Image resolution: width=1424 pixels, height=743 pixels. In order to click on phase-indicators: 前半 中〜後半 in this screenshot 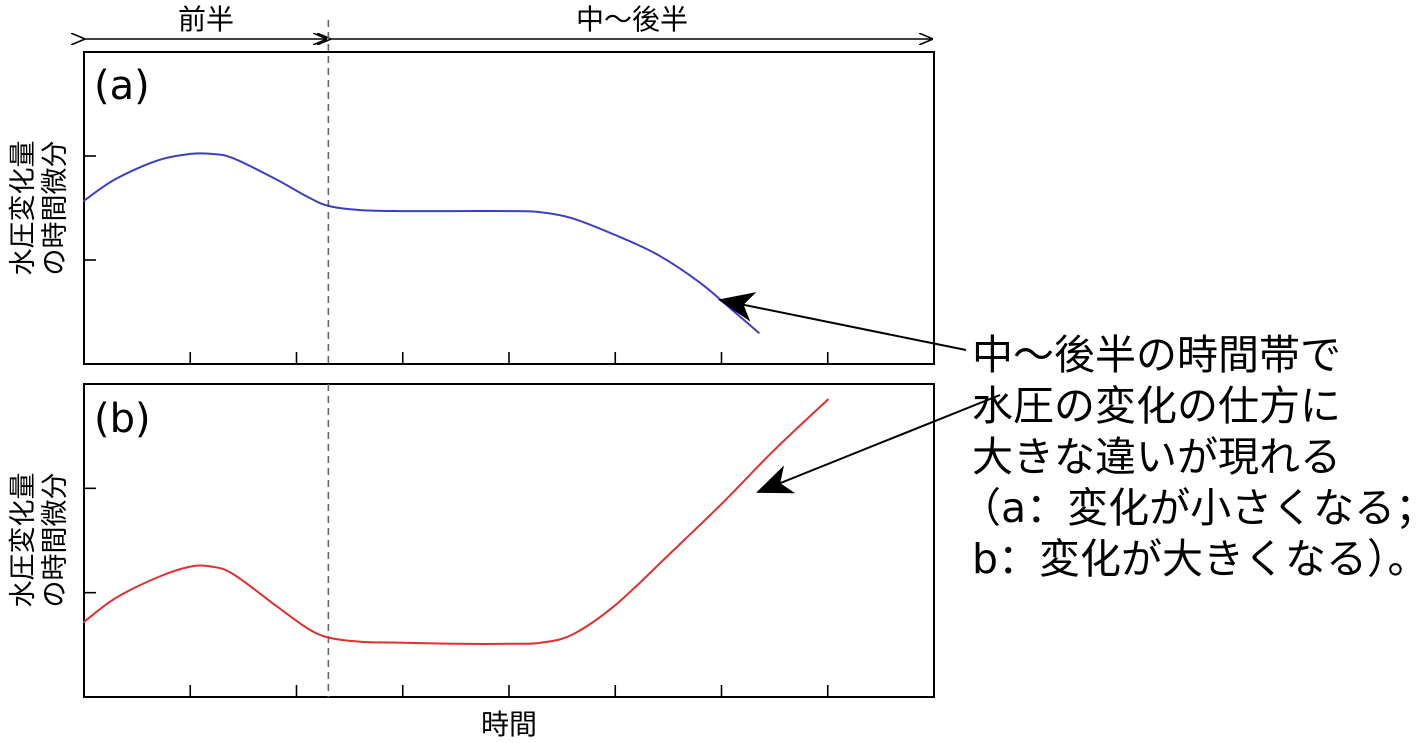, I will do `click(508, 21)`.